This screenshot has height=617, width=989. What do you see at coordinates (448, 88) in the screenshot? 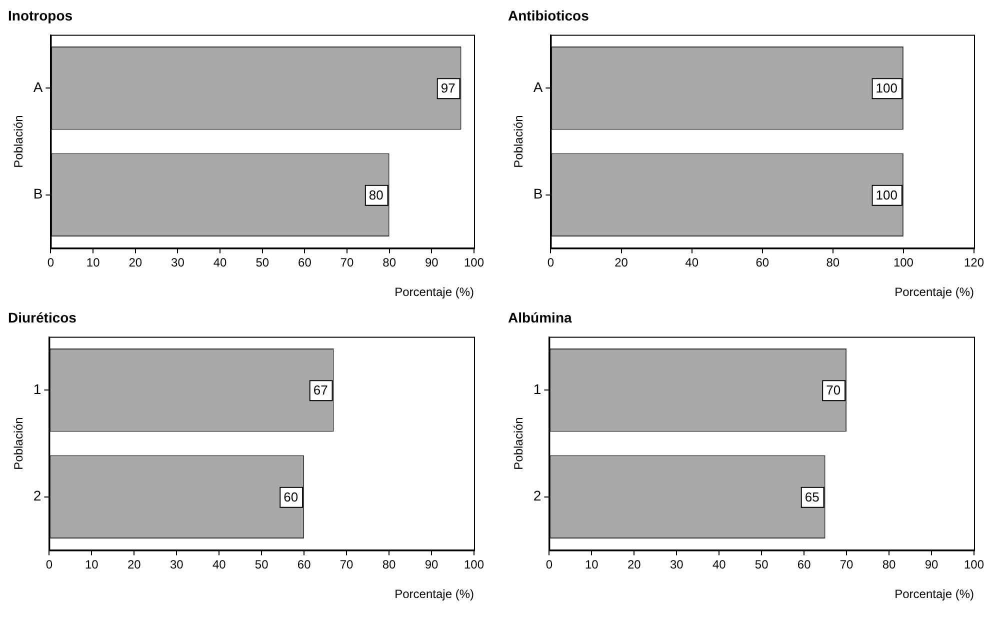
I see `data-label: 97` at bounding box center [448, 88].